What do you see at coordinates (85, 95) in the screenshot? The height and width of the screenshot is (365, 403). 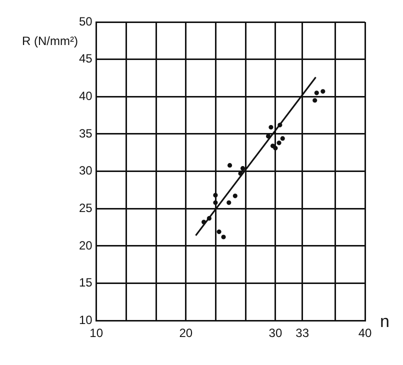 I see `y-tick-label: 40` at bounding box center [85, 95].